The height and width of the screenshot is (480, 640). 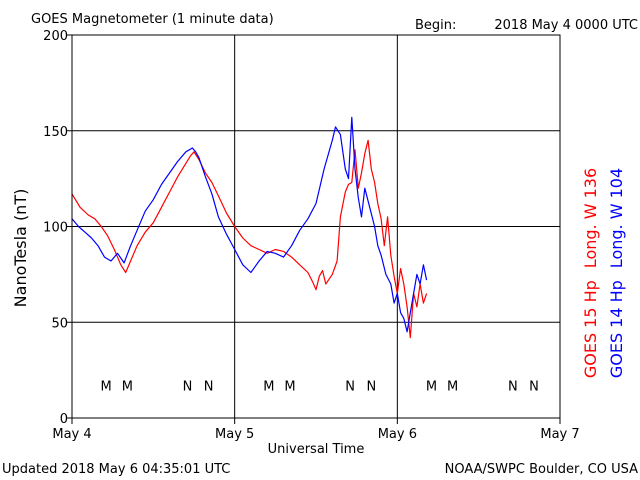 What do you see at coordinates (397, 434) in the screenshot?
I see `x-tick-label: May 6` at bounding box center [397, 434].